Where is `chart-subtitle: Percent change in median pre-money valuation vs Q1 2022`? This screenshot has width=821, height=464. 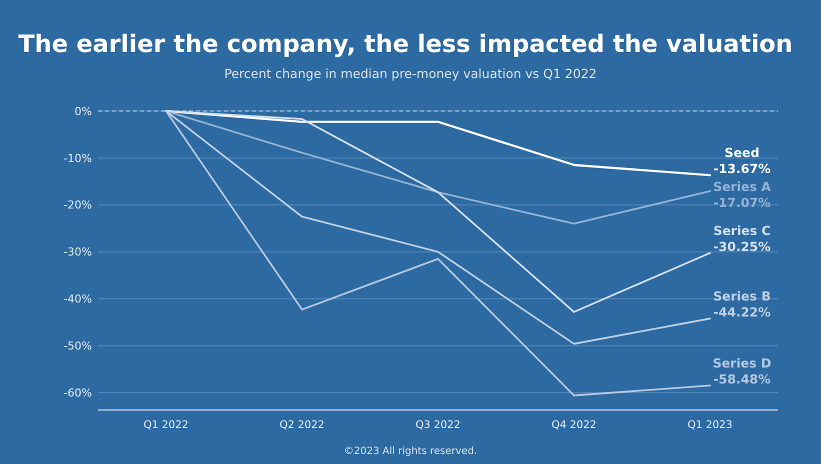
chart-subtitle: Percent change in median pre-money valuation vs Q1 2022 is located at coordinates (410, 73).